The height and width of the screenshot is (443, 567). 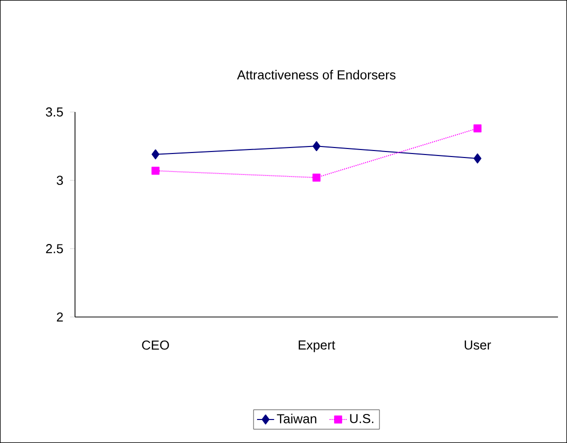 I want to click on y-tick-label: 3.5, so click(x=54, y=112).